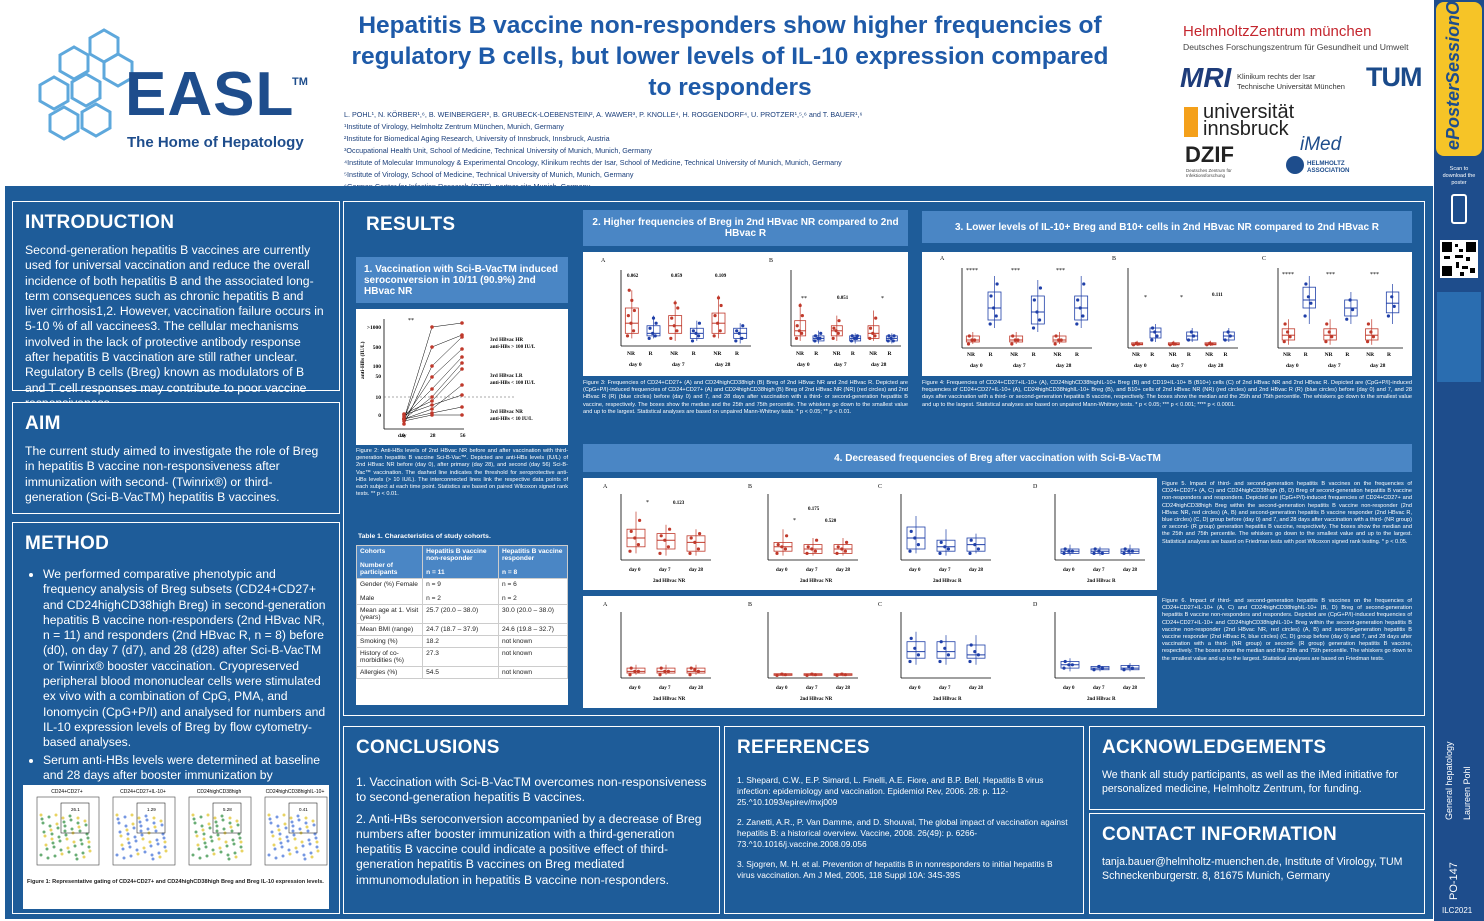 This screenshot has height=921, width=1484. Describe the element at coordinates (1459, 259) in the screenshot. I see `qr-code-icon` at that location.